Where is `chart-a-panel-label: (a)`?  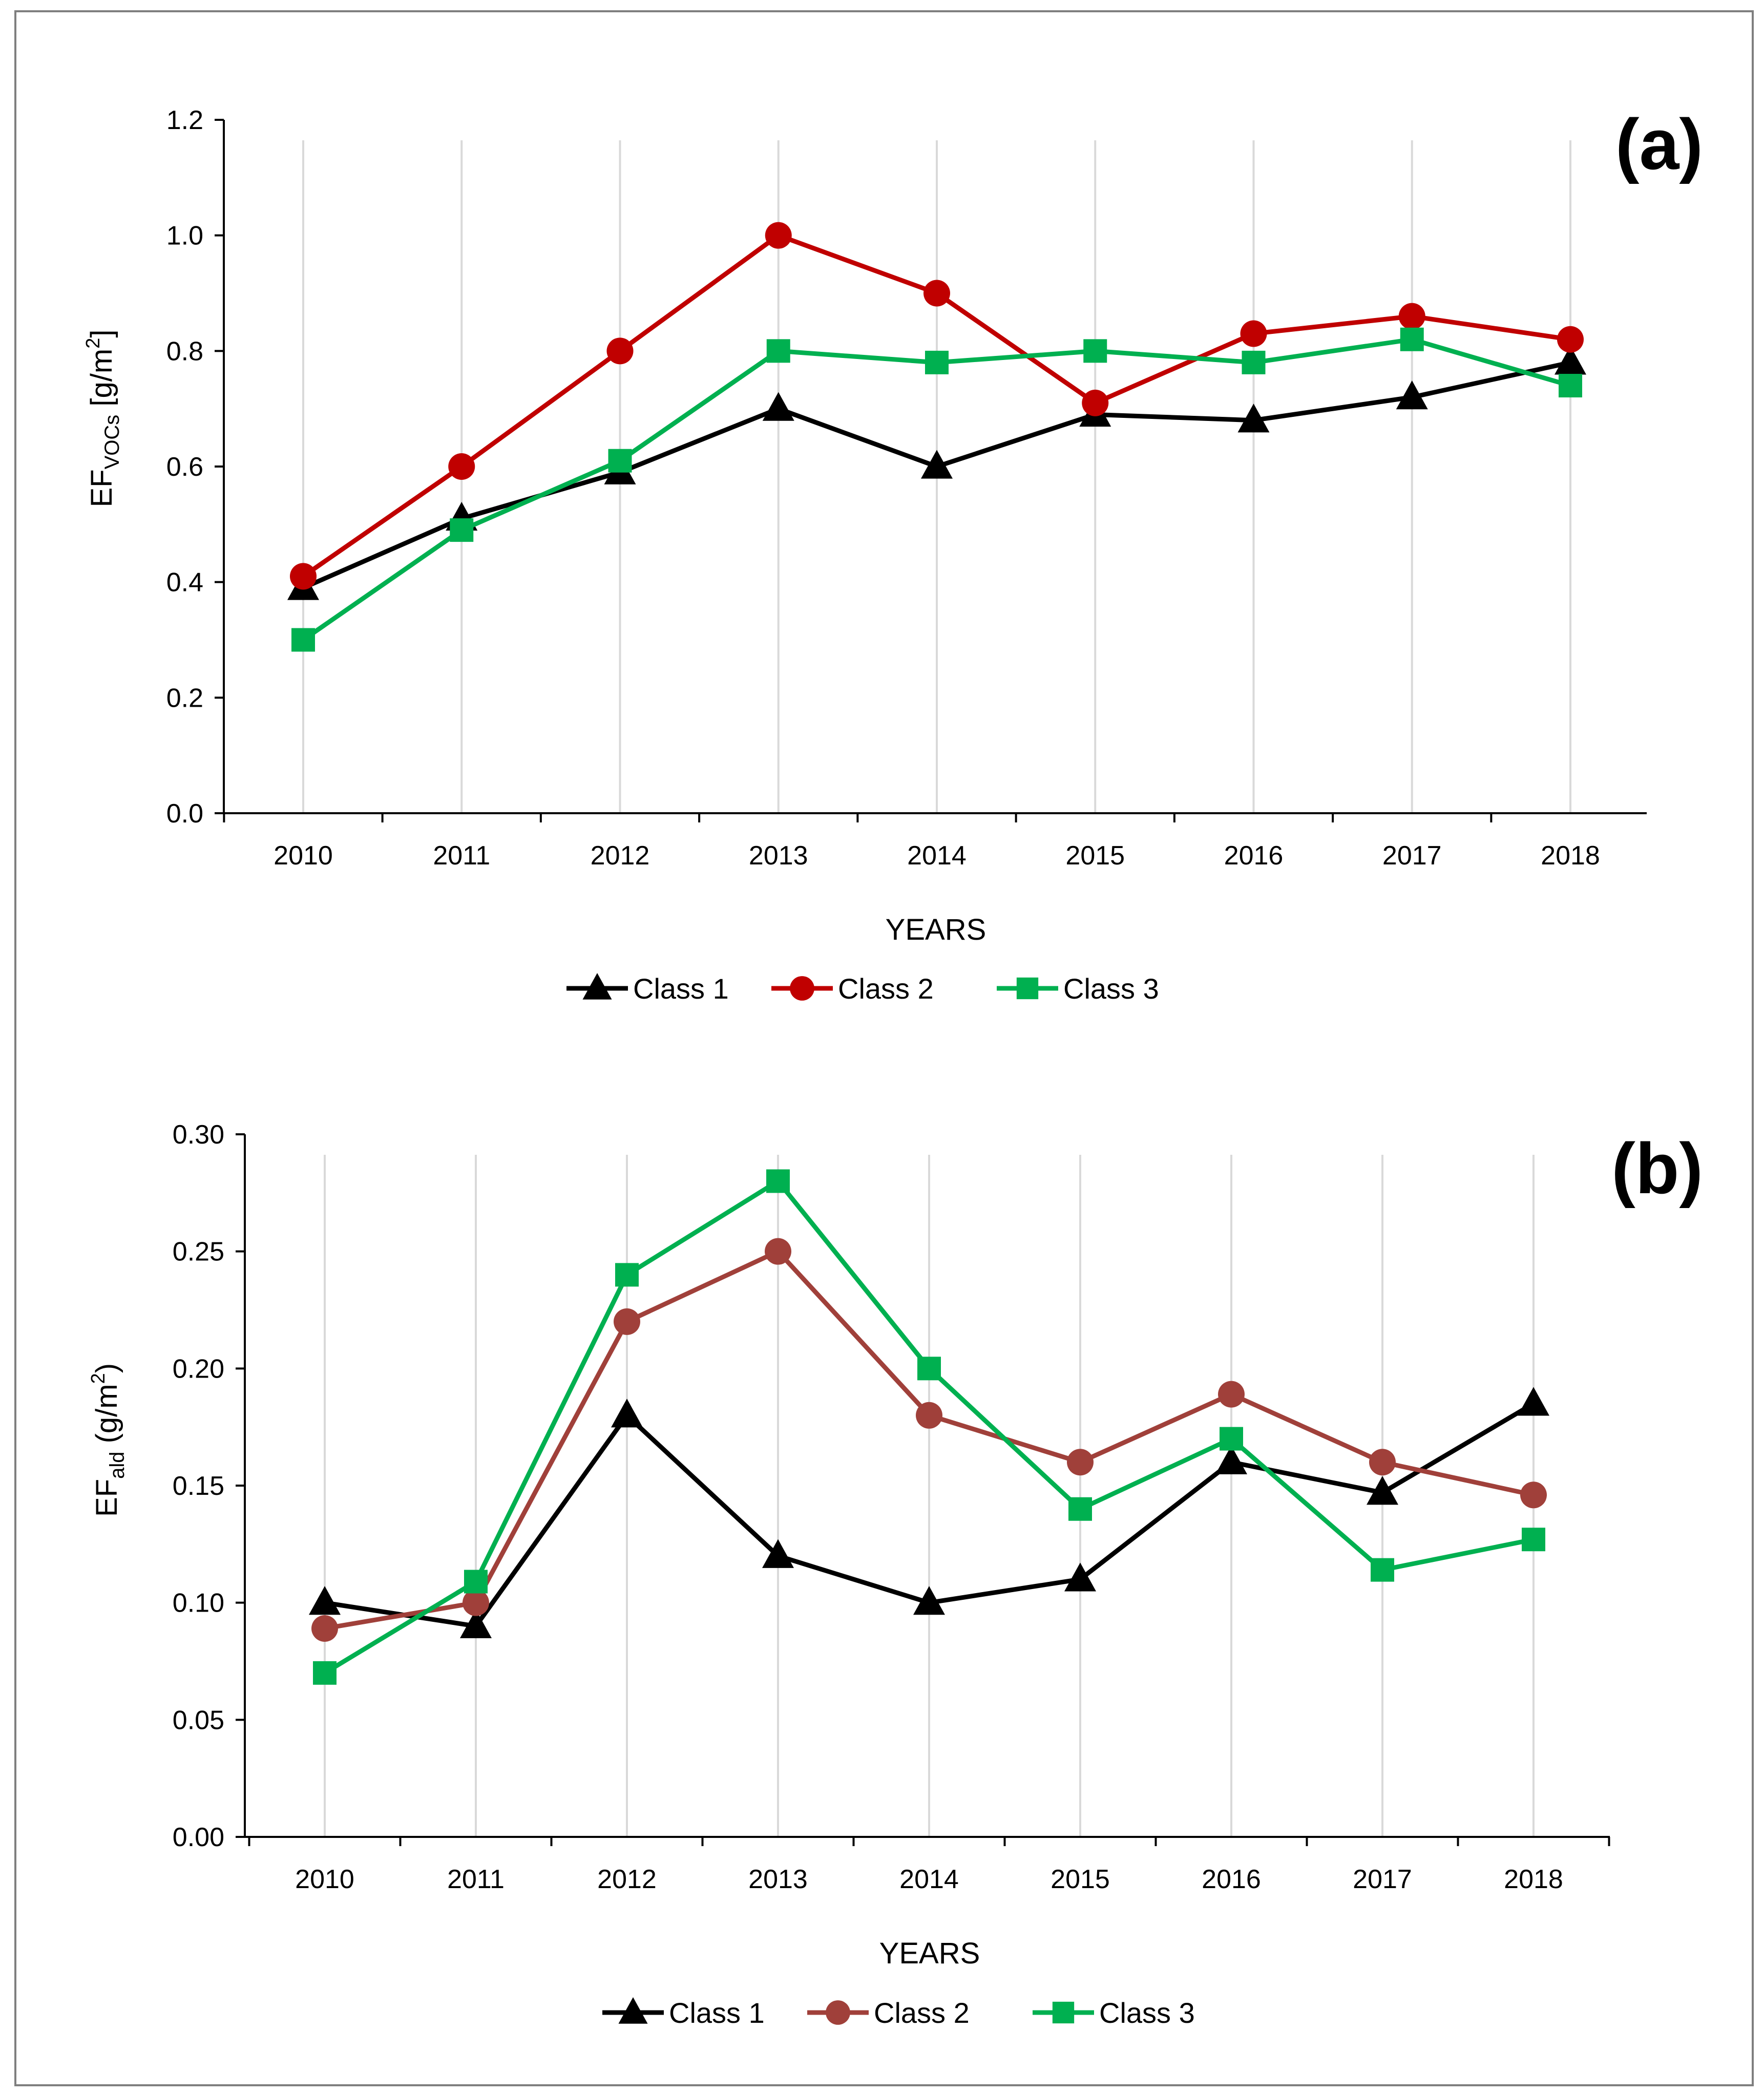 chart-a-panel-label: (a) is located at coordinates (1659, 144).